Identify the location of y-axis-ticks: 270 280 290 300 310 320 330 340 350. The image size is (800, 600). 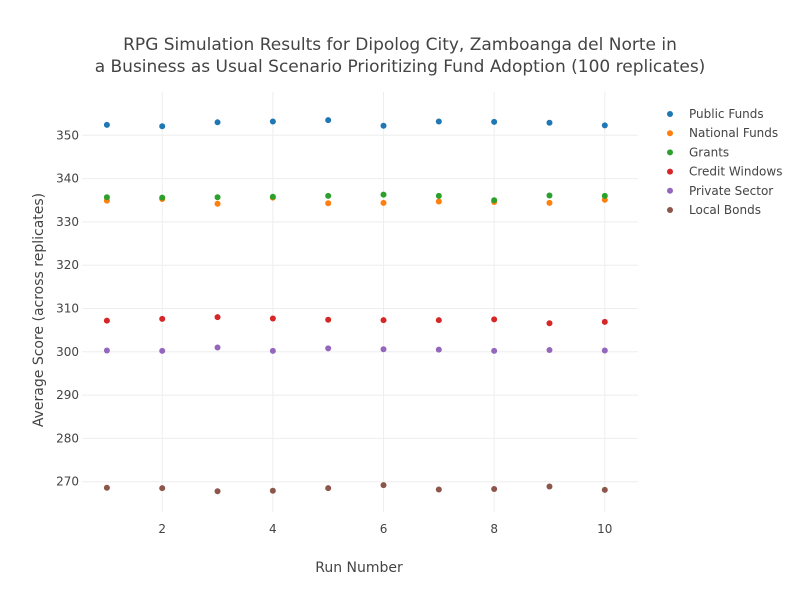
(67, 308).